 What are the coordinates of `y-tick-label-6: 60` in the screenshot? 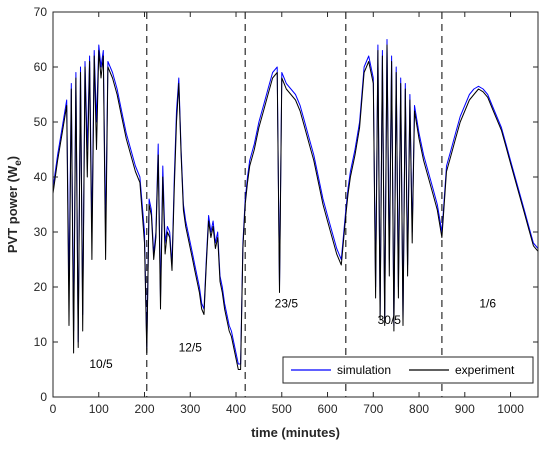 It's located at (41, 67).